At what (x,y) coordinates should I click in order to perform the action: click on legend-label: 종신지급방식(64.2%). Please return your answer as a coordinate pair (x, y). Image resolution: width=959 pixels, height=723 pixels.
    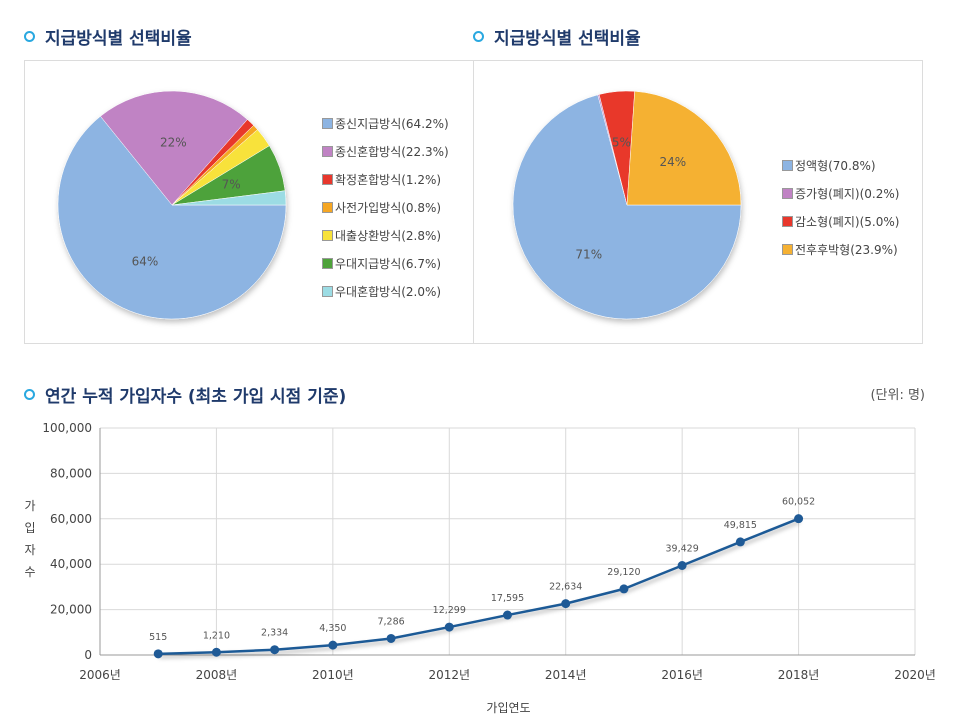
    Looking at the image, I should click on (392, 123).